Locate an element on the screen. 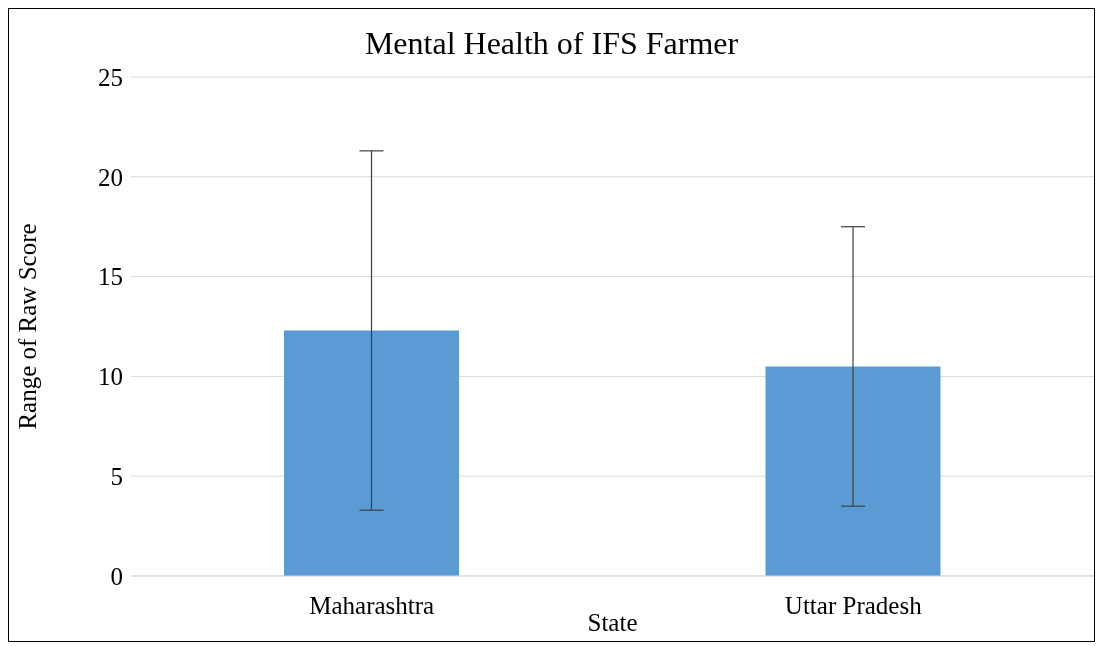  x-tick-label: Uttar Pradesh is located at coordinates (853, 605).